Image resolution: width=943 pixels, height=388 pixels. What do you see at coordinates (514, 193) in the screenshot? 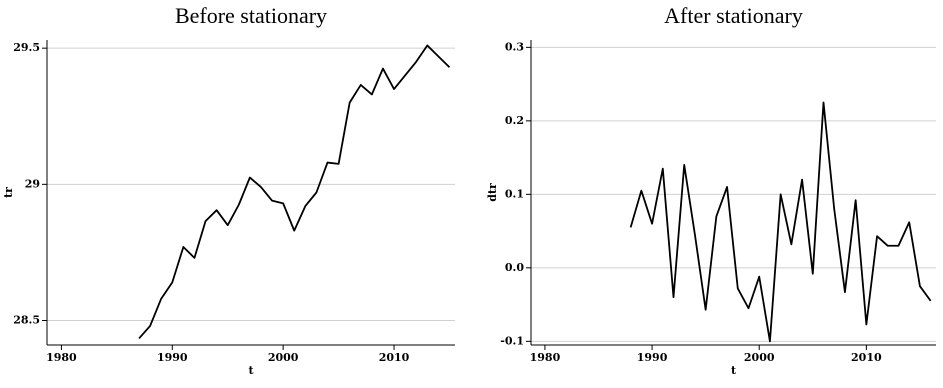
I see `y-tick-label: 0.1` at bounding box center [514, 193].